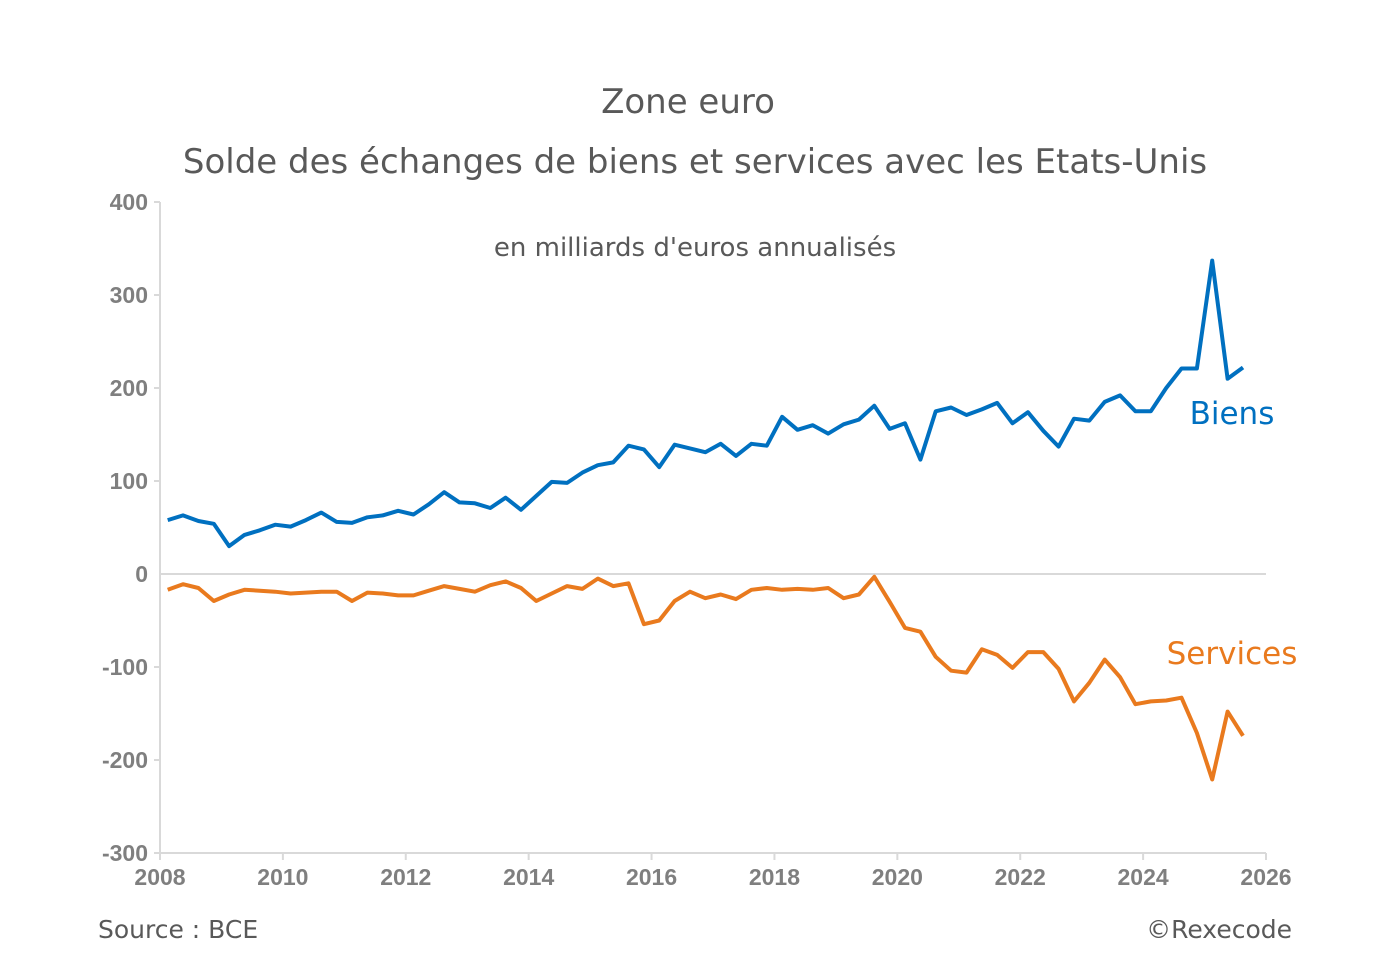 The width and height of the screenshot is (1390, 966). What do you see at coordinates (129, 388) in the screenshot?
I see `y-tick-label: 200` at bounding box center [129, 388].